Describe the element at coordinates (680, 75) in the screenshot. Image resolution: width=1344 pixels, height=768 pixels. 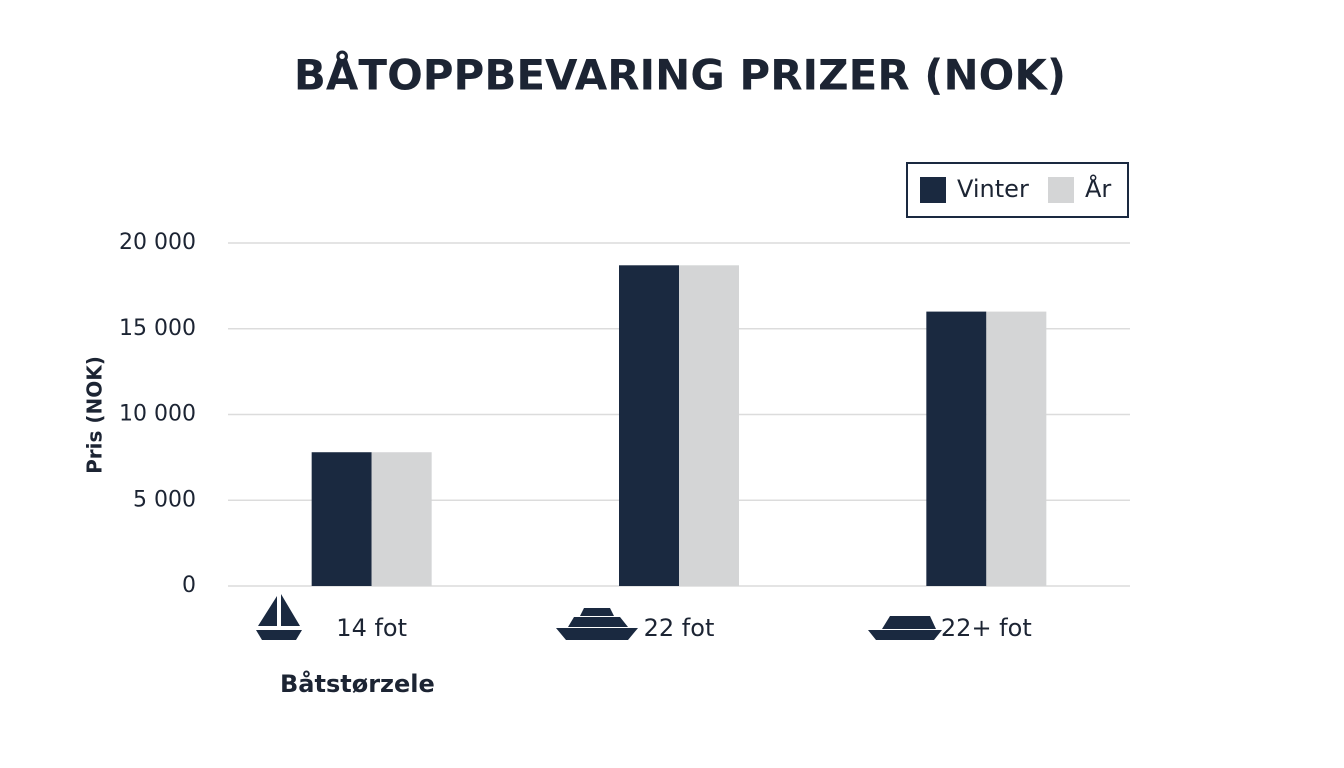
I see `chart-title: BÅTOPPBEVARING PRIZER (NOK)` at that location.